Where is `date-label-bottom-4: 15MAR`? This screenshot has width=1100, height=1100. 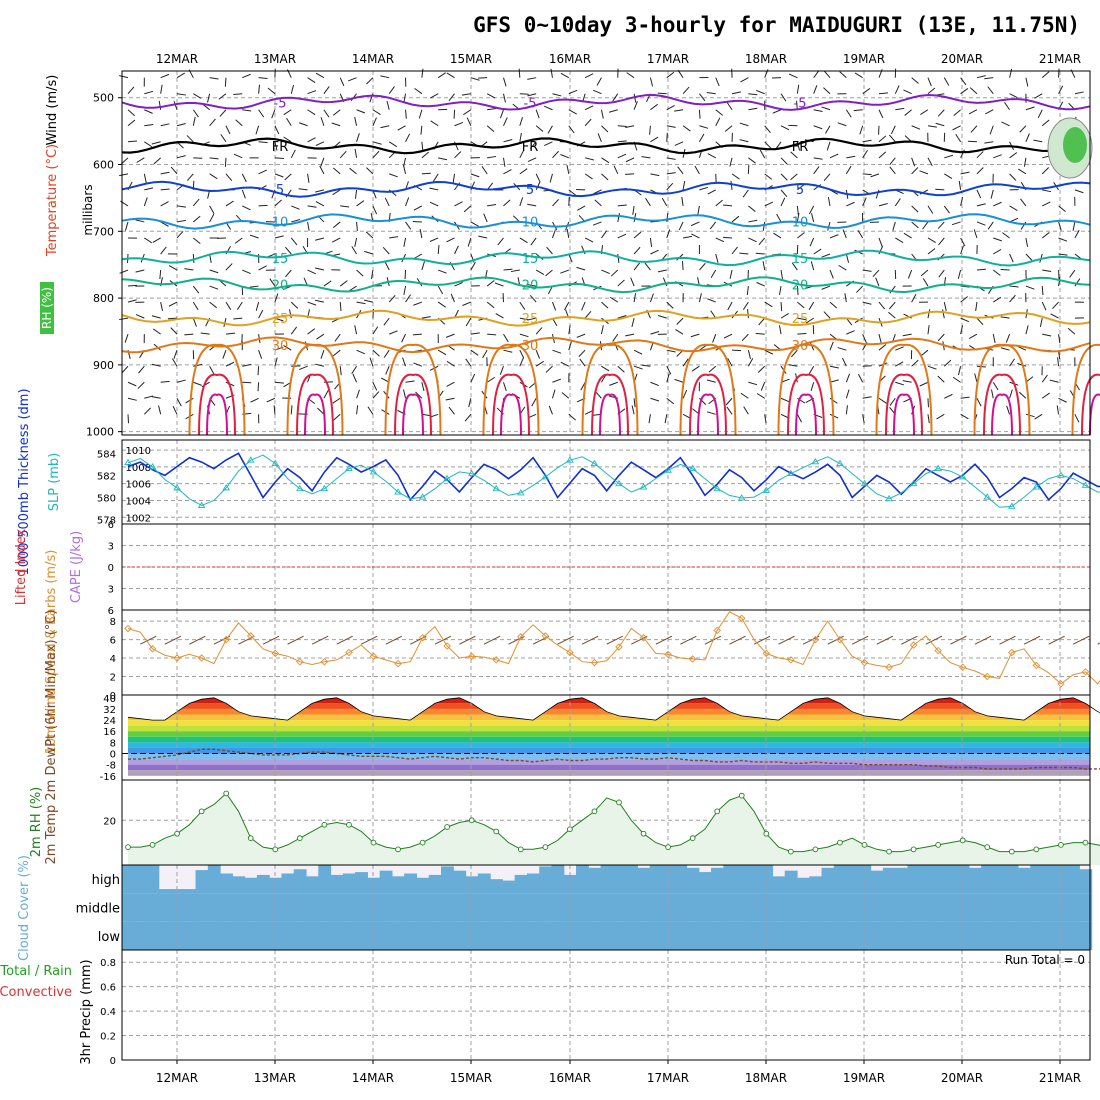
date-label-bottom-4: 15MAR is located at coordinates (471, 1078).